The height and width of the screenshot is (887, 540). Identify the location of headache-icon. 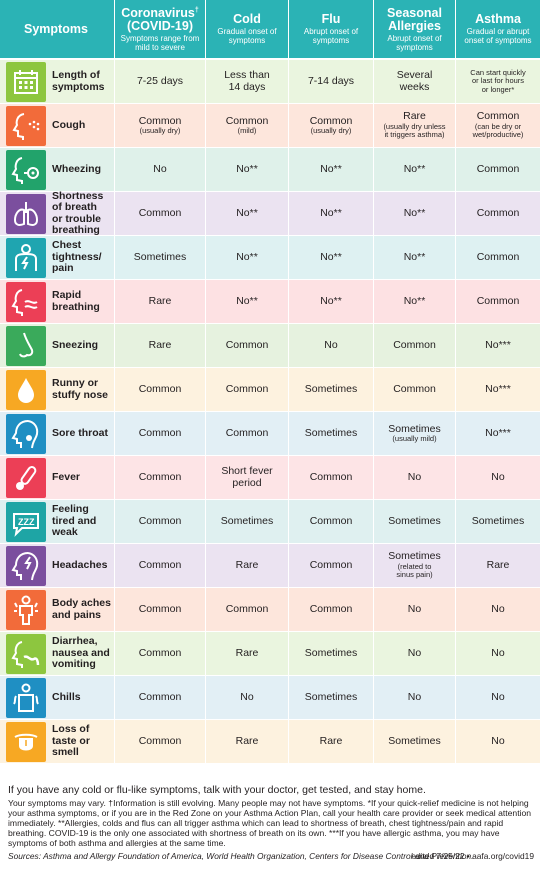
(26, 565).